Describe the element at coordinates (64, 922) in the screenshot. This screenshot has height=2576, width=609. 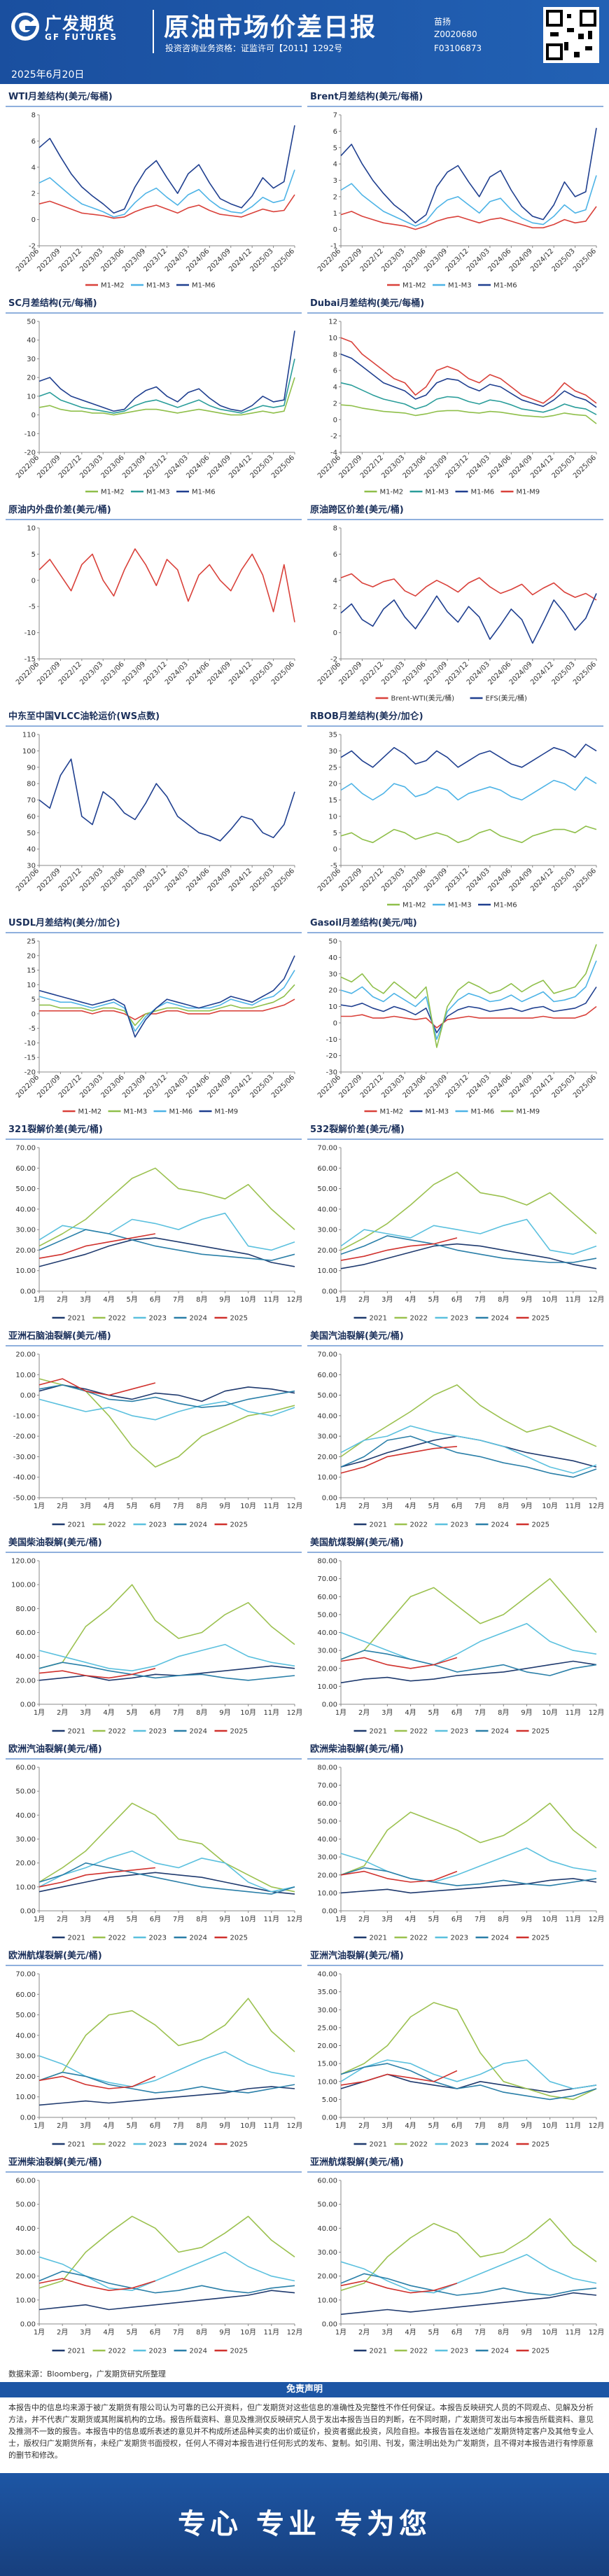
I see `chart-title: USDL月差结构(美分/加仑)` at that location.